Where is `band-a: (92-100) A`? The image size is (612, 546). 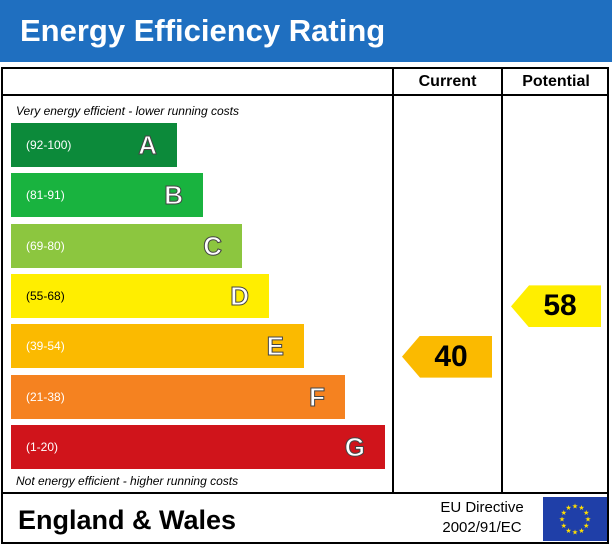
band-a: (92-100) A is located at coordinates (94, 145).